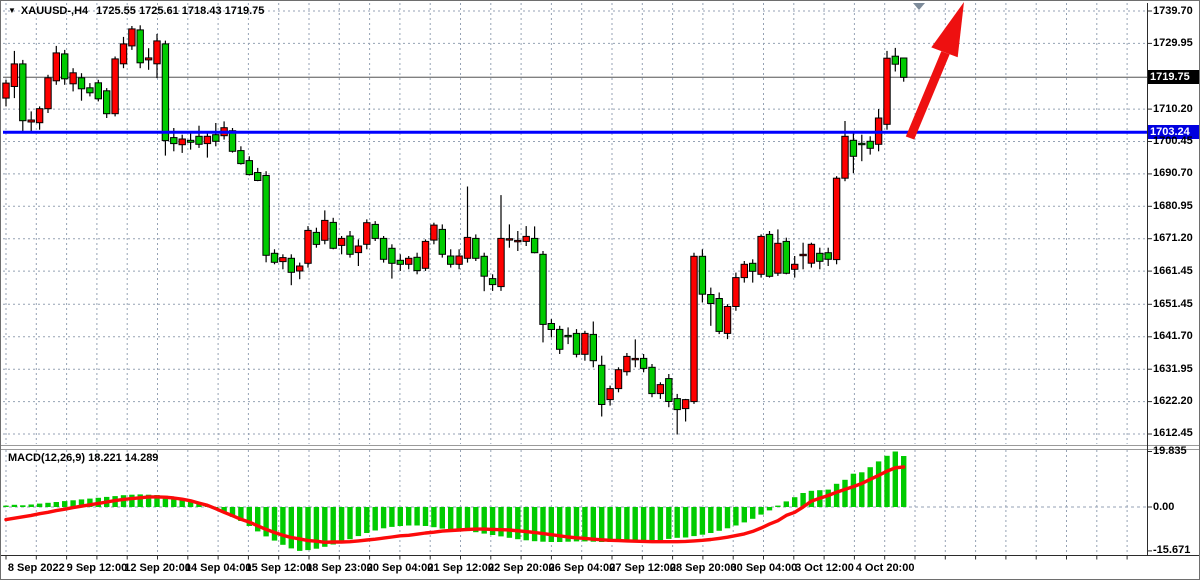 The width and height of the screenshot is (1200, 580). Describe the element at coordinates (521, 568) in the screenshot. I see `time-axis-label: 22 Sep 20:00` at that location.